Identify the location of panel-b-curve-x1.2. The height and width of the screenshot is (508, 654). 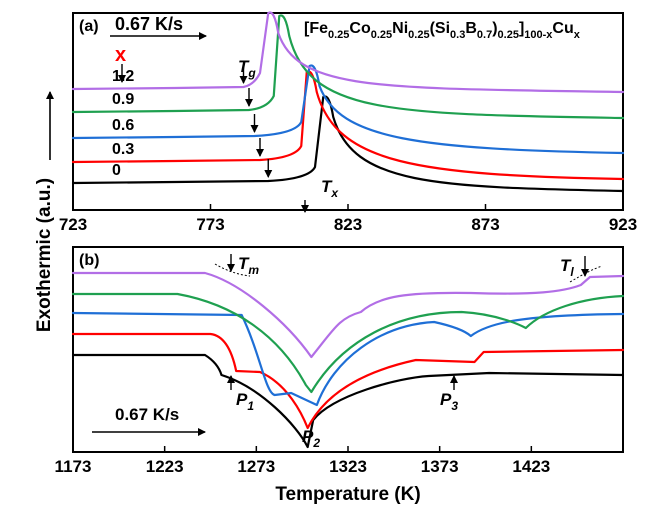
(348, 315).